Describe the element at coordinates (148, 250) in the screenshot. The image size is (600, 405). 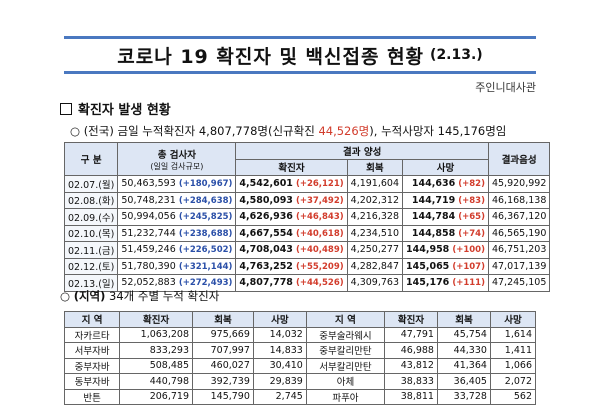
I see `tests-total: 51,459,246` at that location.